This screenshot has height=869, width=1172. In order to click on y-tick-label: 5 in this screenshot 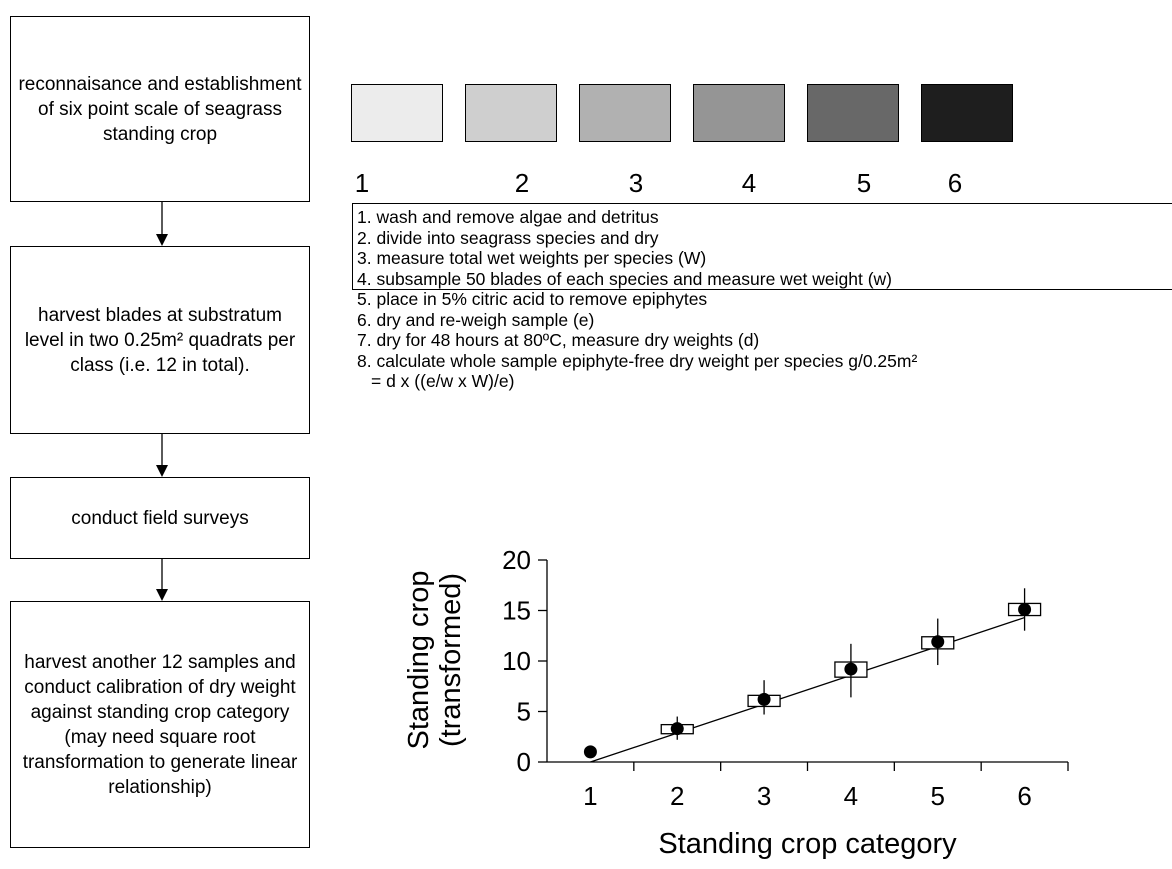, I will do `click(524, 712)`.